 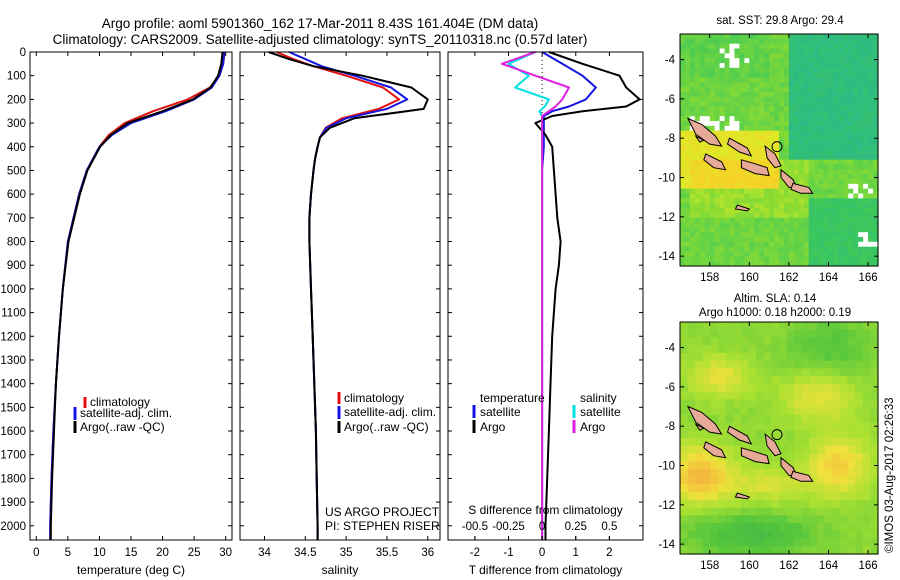 I want to click on credit-pi: PI: STEPHEN RISER, so click(x=382, y=526).